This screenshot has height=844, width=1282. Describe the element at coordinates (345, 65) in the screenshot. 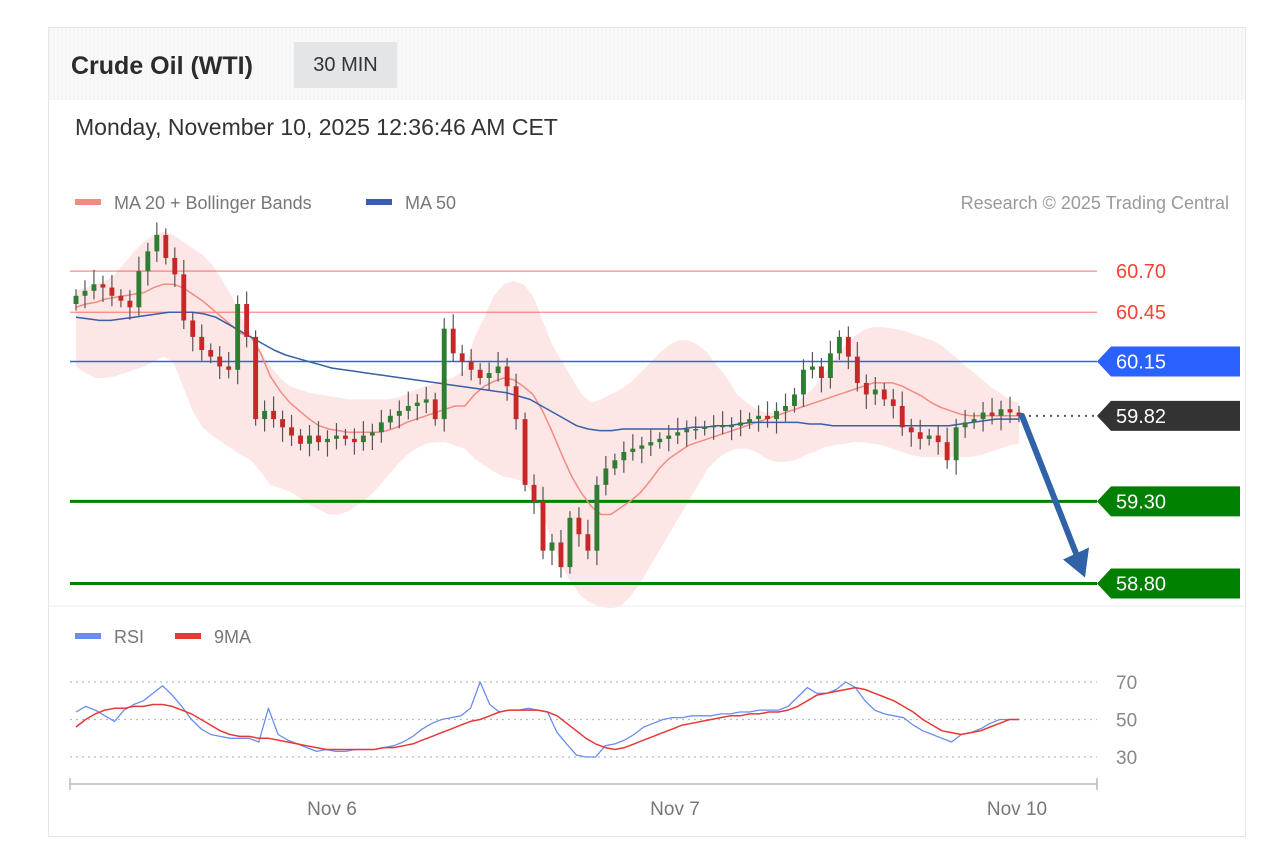

I see `timeframe-button: 30 MIN` at that location.